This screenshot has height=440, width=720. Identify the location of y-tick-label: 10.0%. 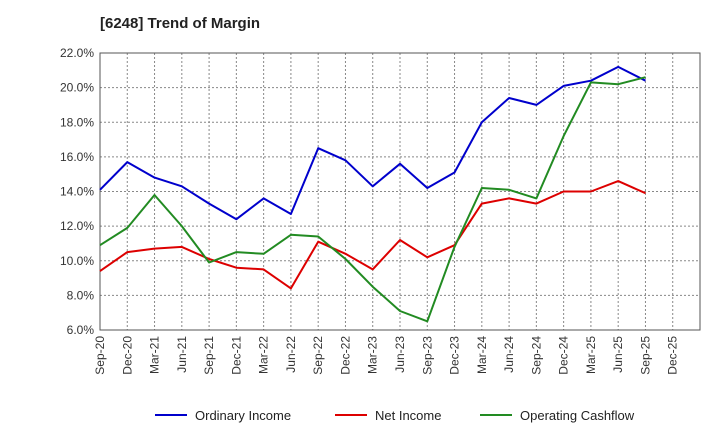
(77, 261).